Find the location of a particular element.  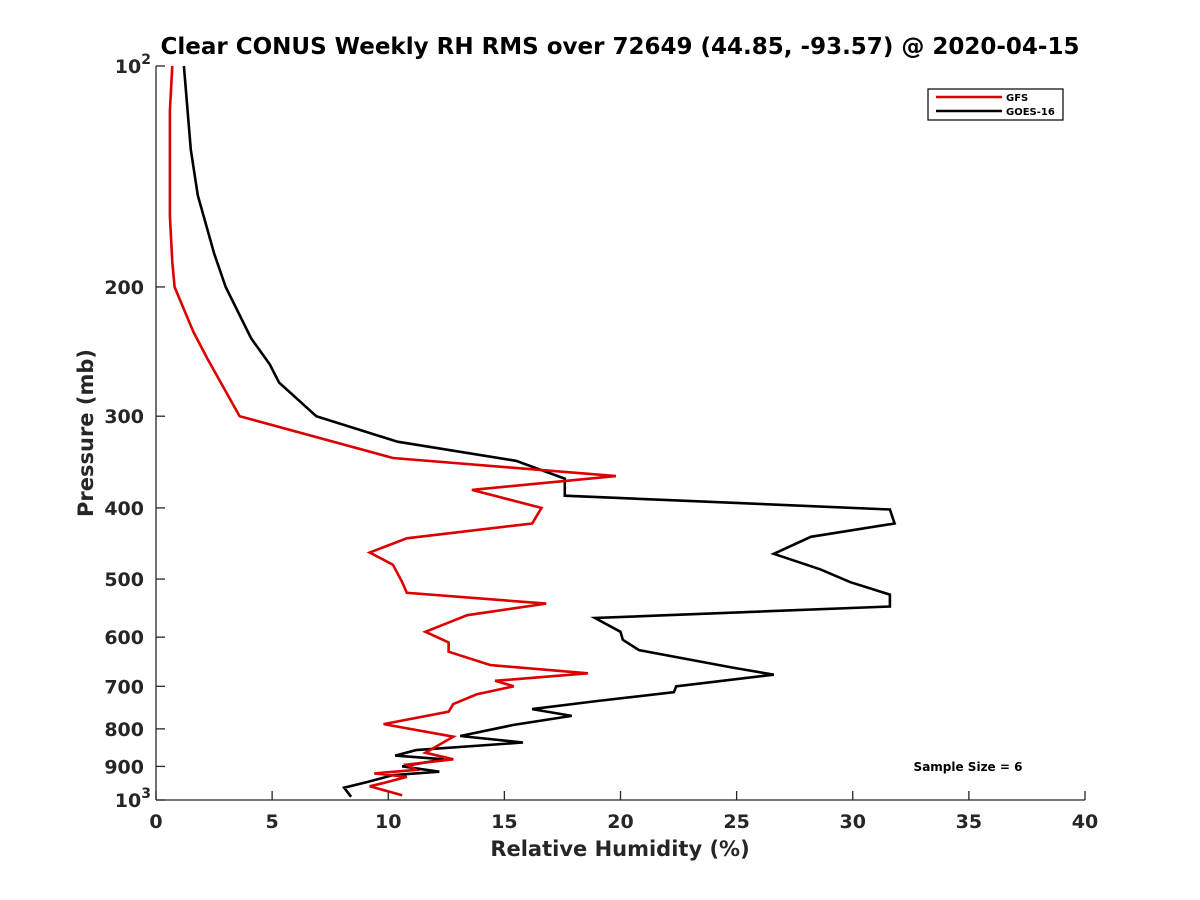

y-tick-label: 300 is located at coordinates (124, 417).